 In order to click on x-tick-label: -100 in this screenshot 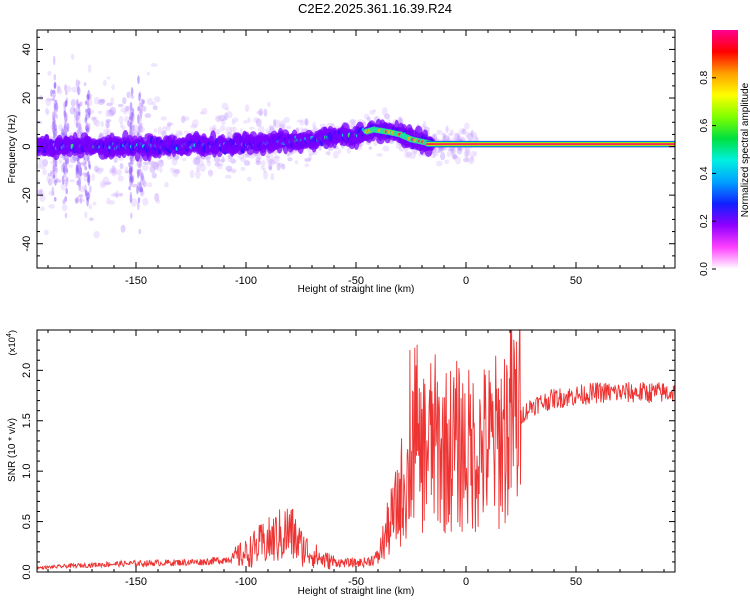, I will do `click(246, 281)`.